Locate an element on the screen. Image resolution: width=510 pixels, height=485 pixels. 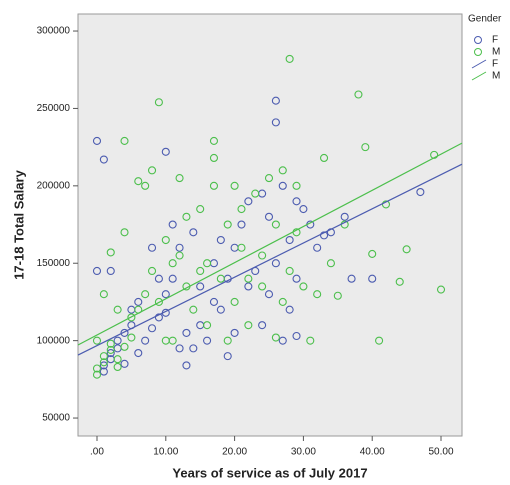
y-axis-title: 17-18 Total Salary is located at coordinates (18, 224).